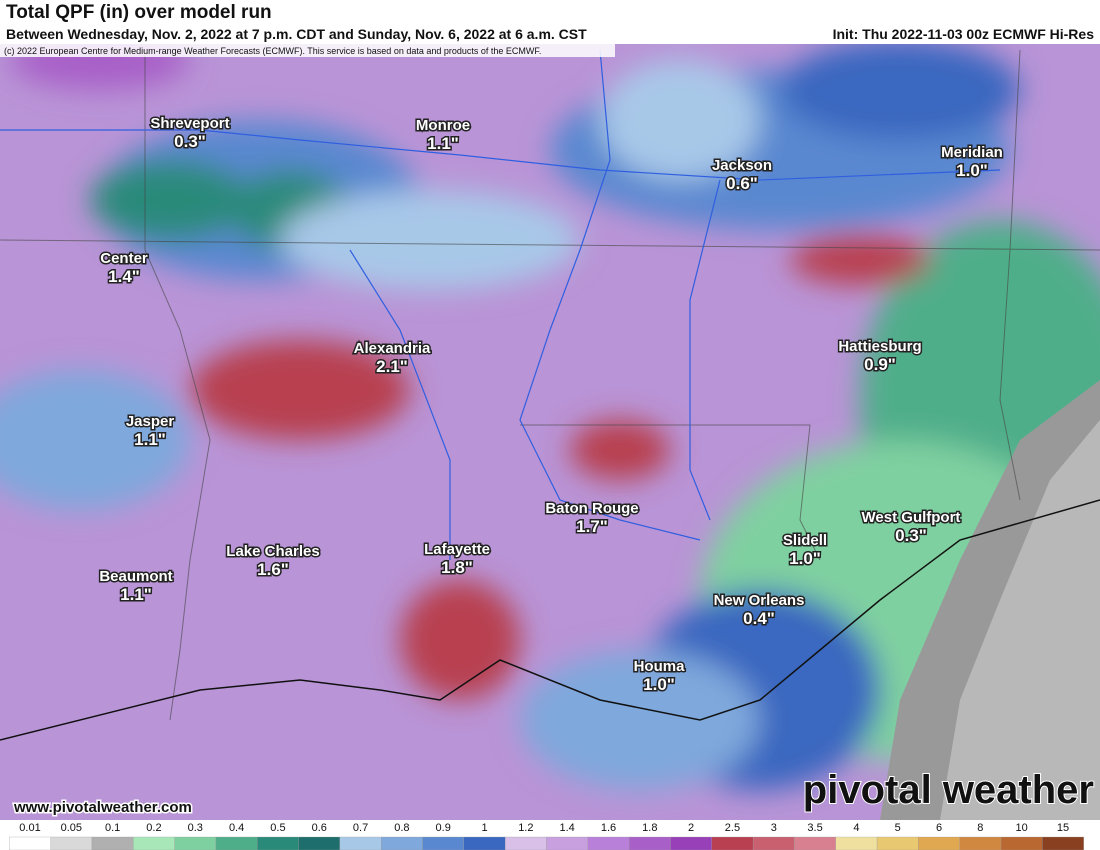  I want to click on colorbar-label: 0.01, so click(29, 828).